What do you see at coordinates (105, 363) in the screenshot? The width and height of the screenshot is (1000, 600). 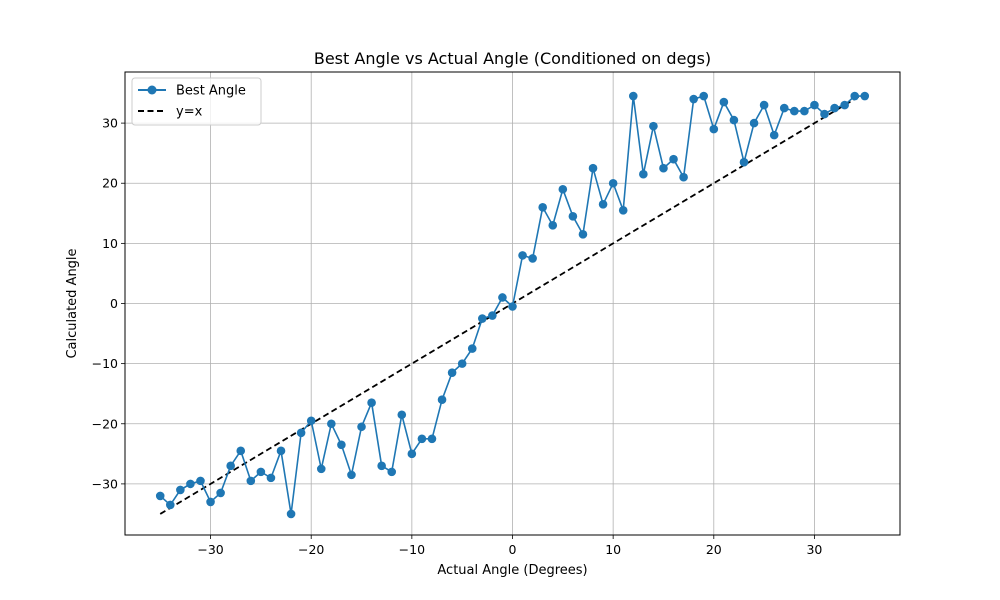 I see `y-tick-label: −10` at bounding box center [105, 363].